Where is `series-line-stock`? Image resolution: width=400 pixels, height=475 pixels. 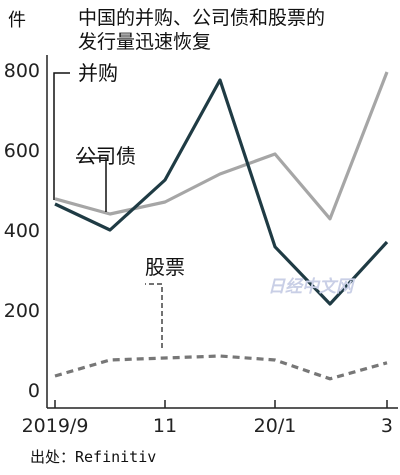 series-line-stock is located at coordinates (221, 367).